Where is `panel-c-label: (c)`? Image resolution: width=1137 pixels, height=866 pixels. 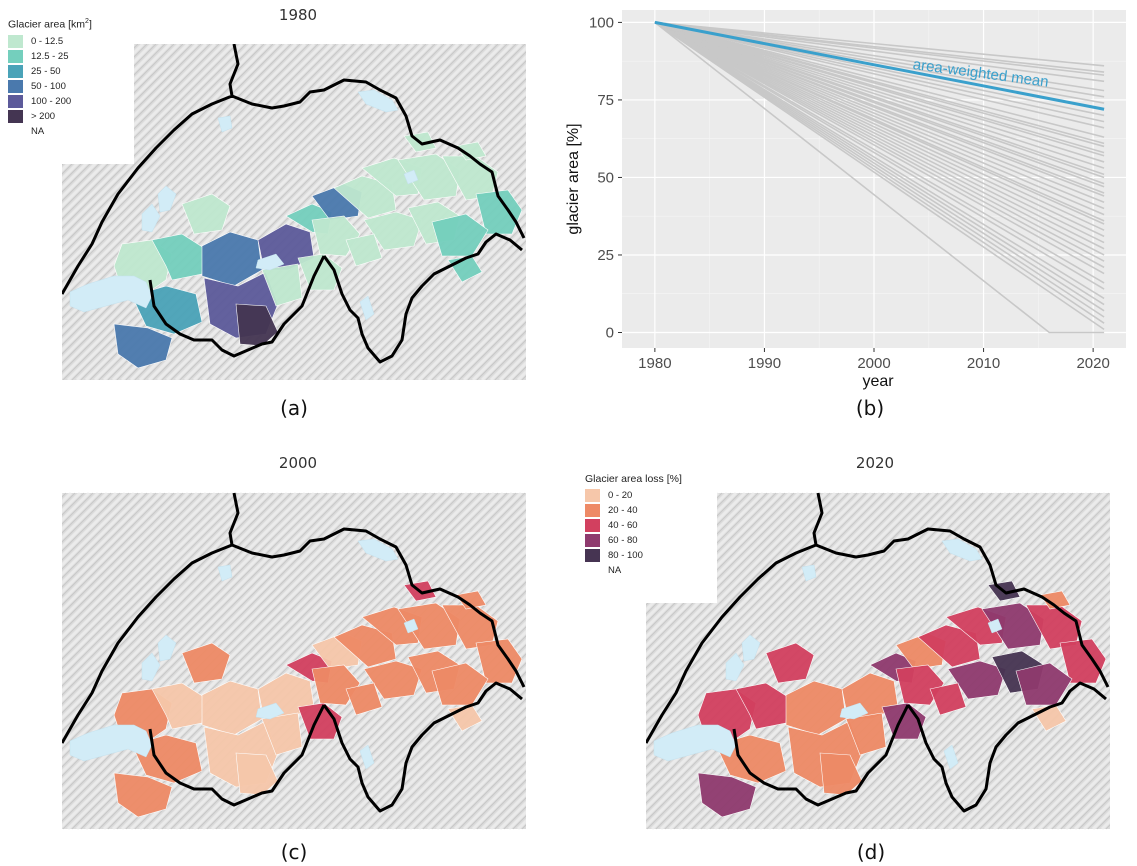
panel-c-label: (c) is located at coordinates (294, 852).